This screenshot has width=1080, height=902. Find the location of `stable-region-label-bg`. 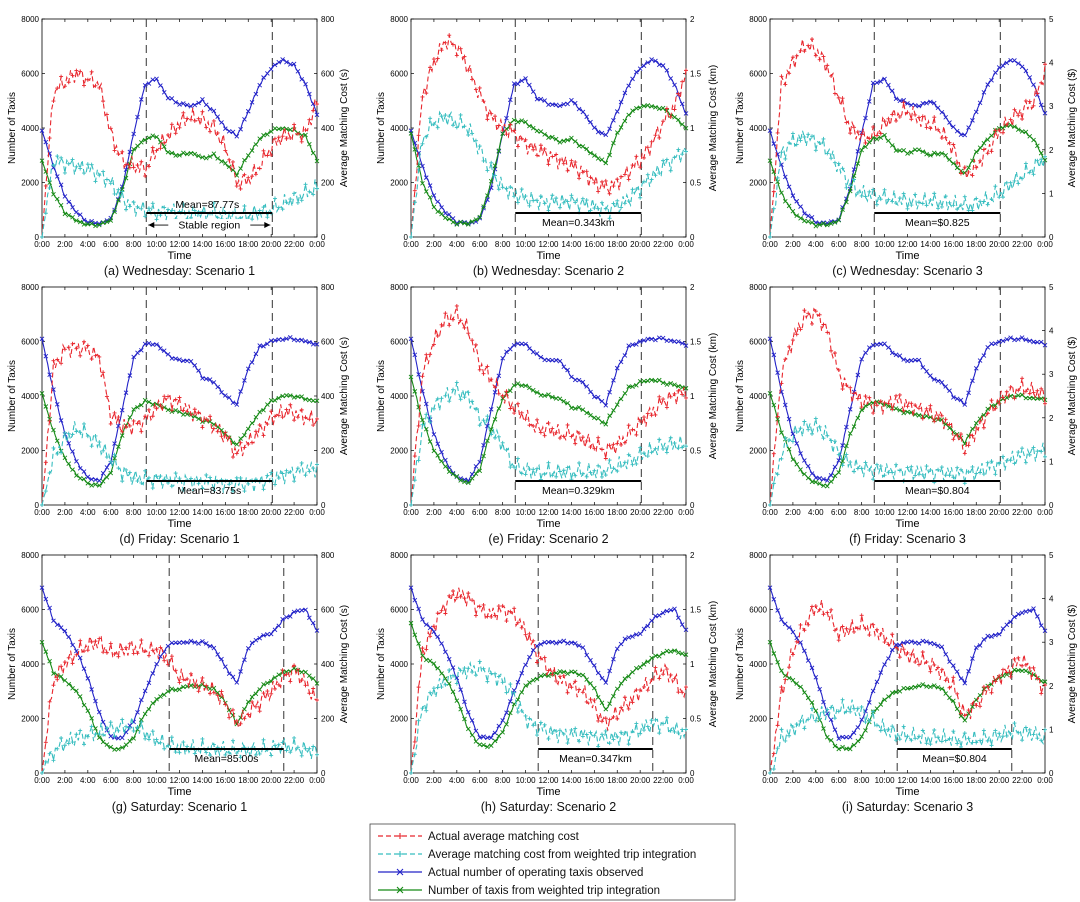

stable-region-label-bg is located at coordinates (209, 225).